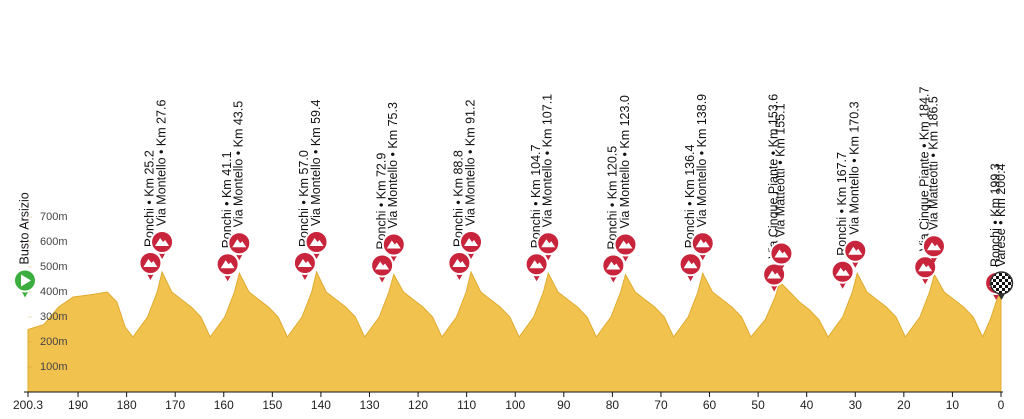 The height and width of the screenshot is (419, 1024). What do you see at coordinates (470, 163) in the screenshot?
I see `waypoint-label: Via Montello • Km 91.2` at bounding box center [470, 163].